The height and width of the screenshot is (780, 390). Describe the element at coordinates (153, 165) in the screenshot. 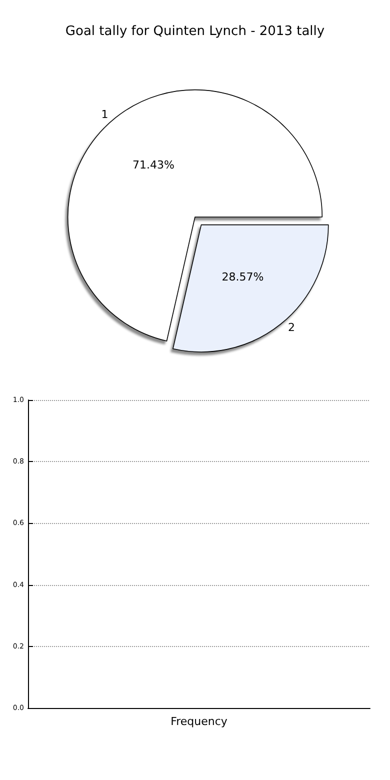

I see `data-label: 71.43%` at that location.